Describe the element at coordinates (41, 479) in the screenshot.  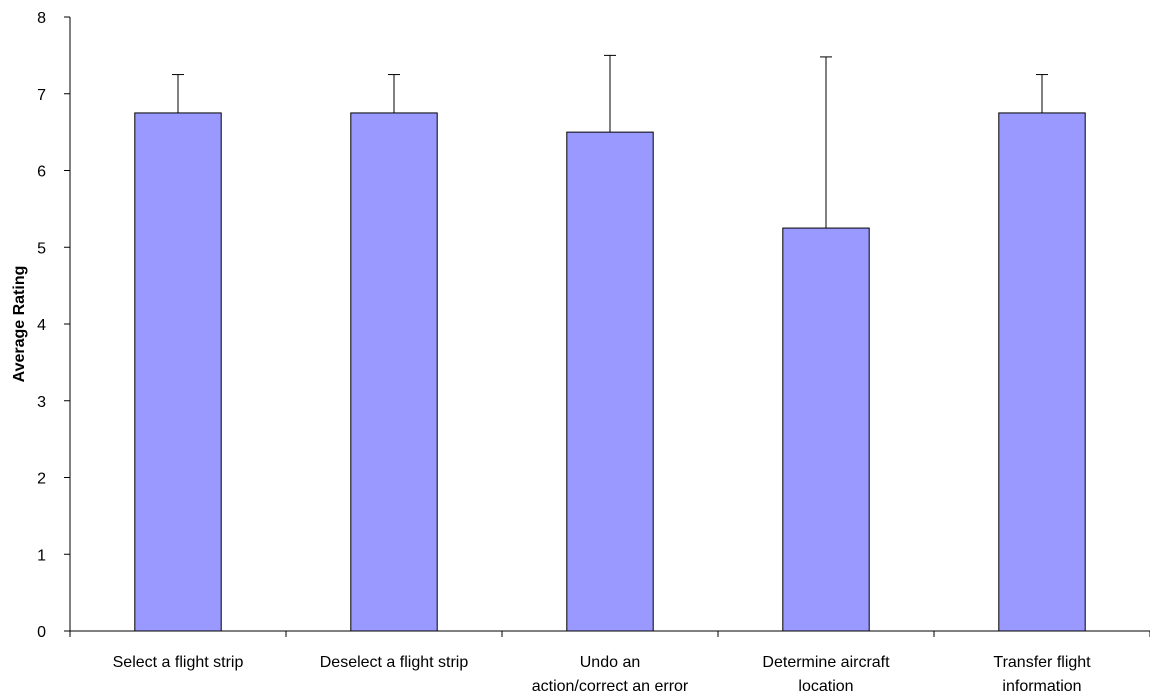
I see `y-tick-label: 2` at that location.